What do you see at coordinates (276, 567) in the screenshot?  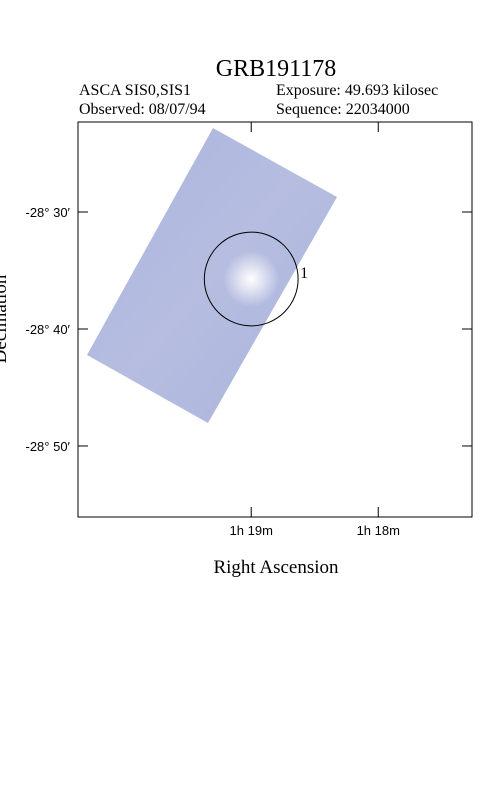 I see `x-axis-label: Right Ascension` at bounding box center [276, 567].